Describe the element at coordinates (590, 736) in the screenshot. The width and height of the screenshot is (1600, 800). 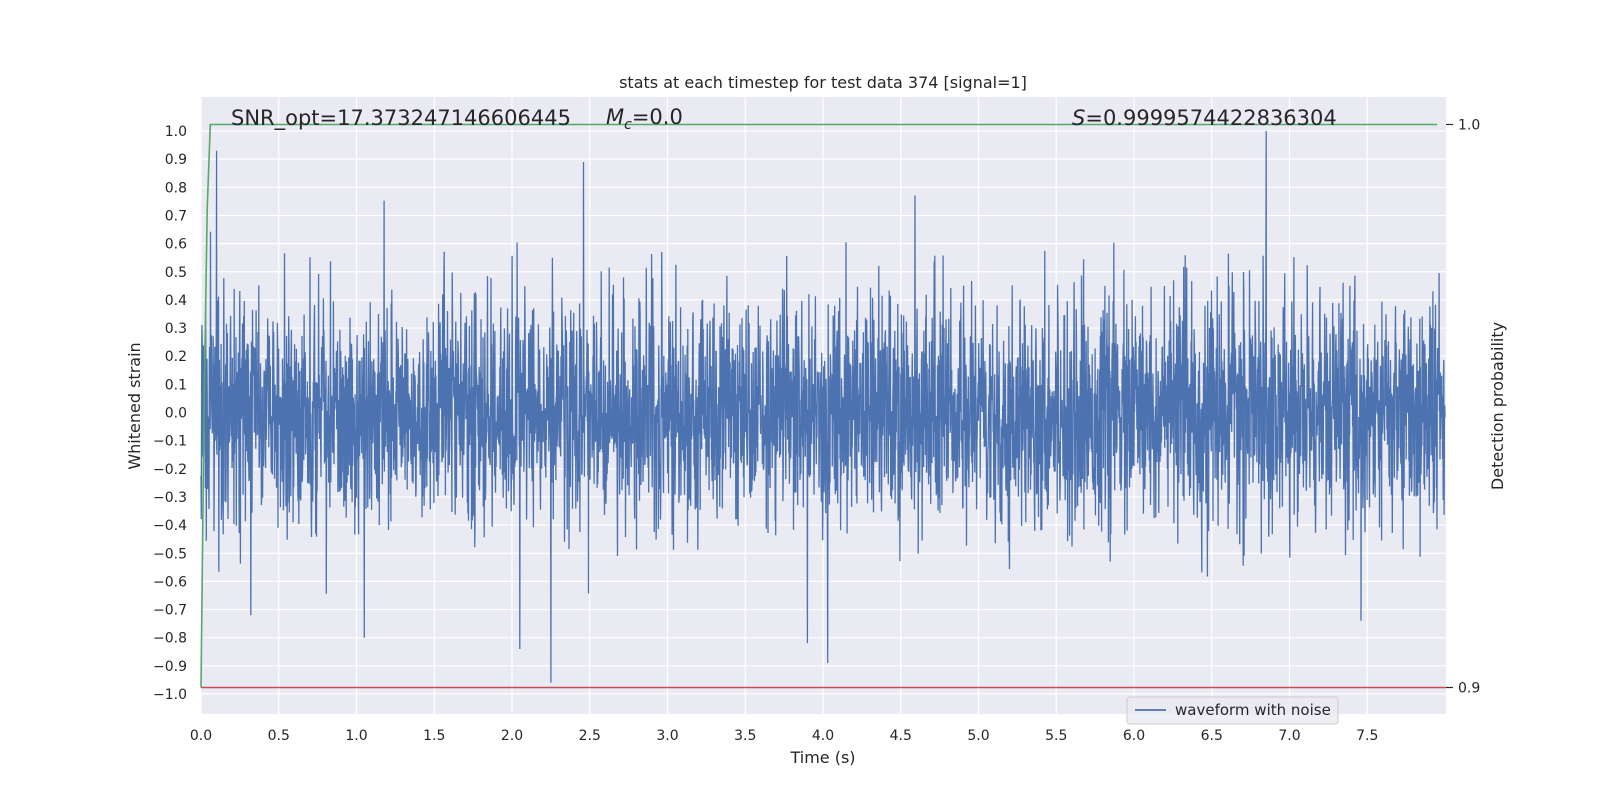
I see `x-tick-label: 2.5` at that location.